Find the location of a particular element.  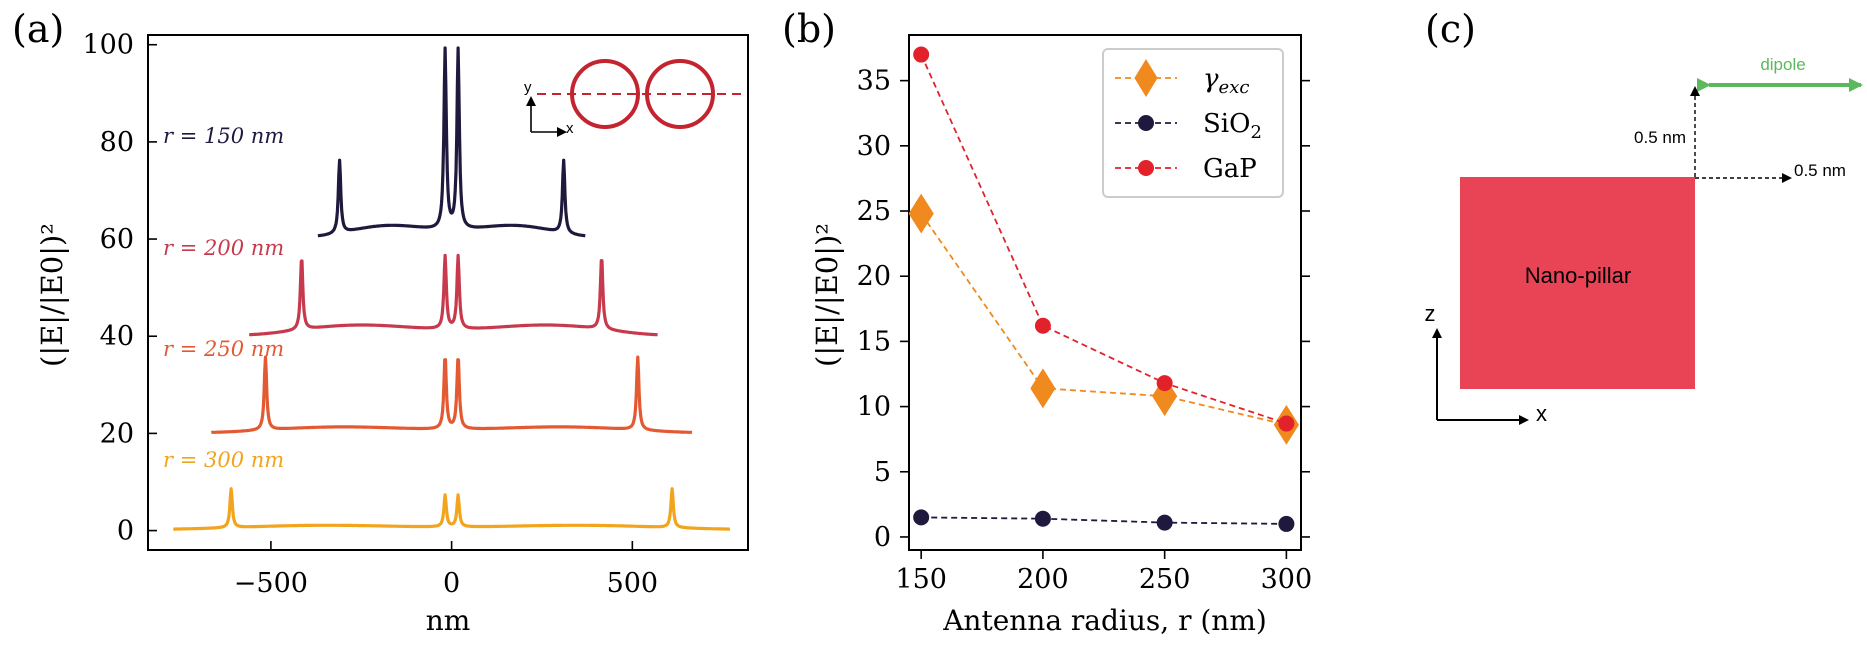

panel-b-xtick-label: 250 is located at coordinates (1165, 579).